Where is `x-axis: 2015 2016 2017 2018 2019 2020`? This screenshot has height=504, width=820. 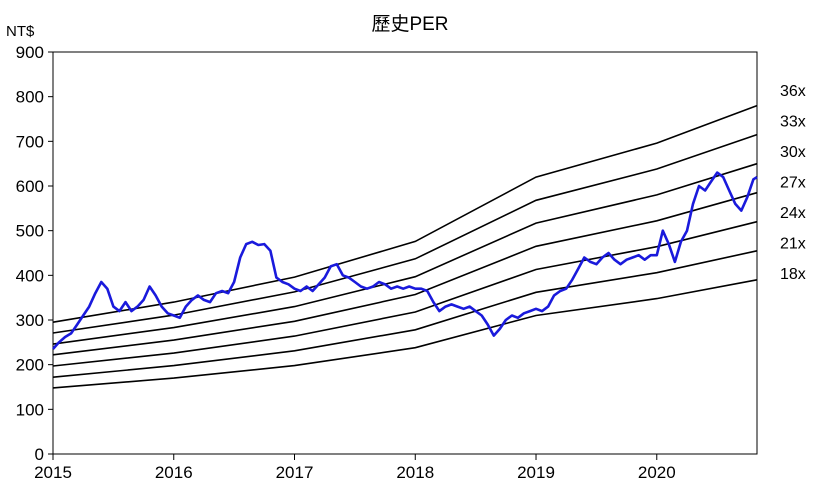 x-axis: 2015 2016 2017 2018 2019 2020 is located at coordinates (355, 468).